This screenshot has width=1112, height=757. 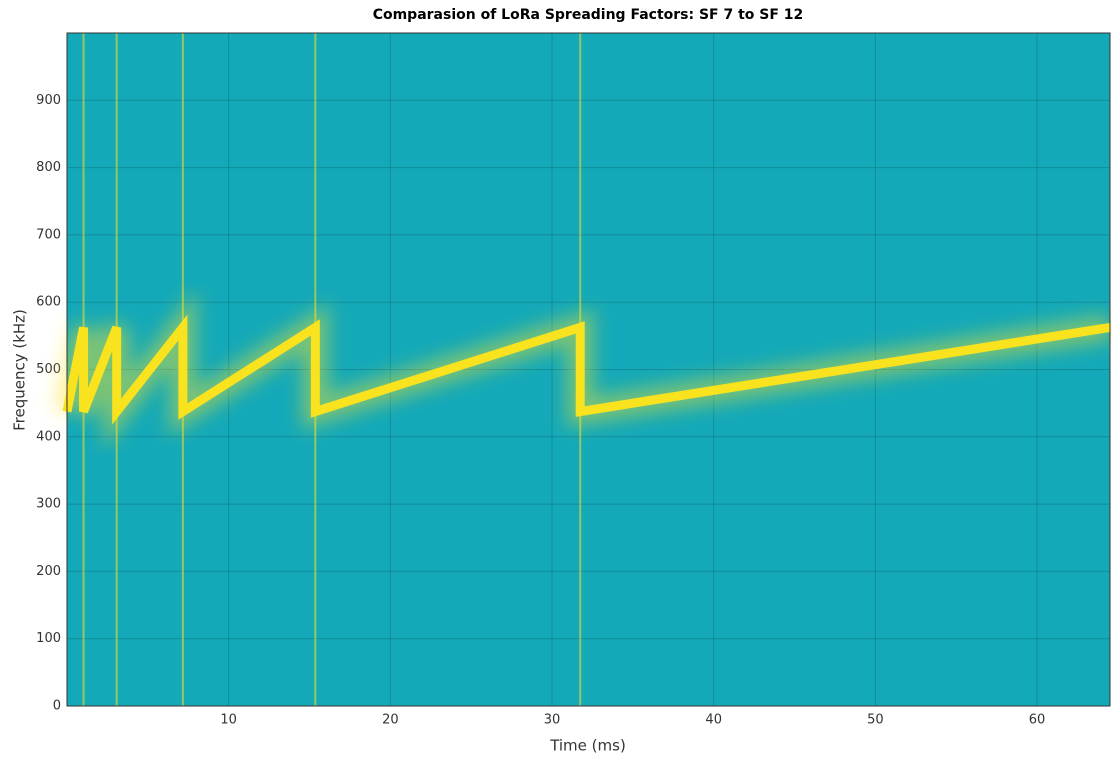 What do you see at coordinates (552, 720) in the screenshot?
I see `x-tick-label: 30` at bounding box center [552, 720].